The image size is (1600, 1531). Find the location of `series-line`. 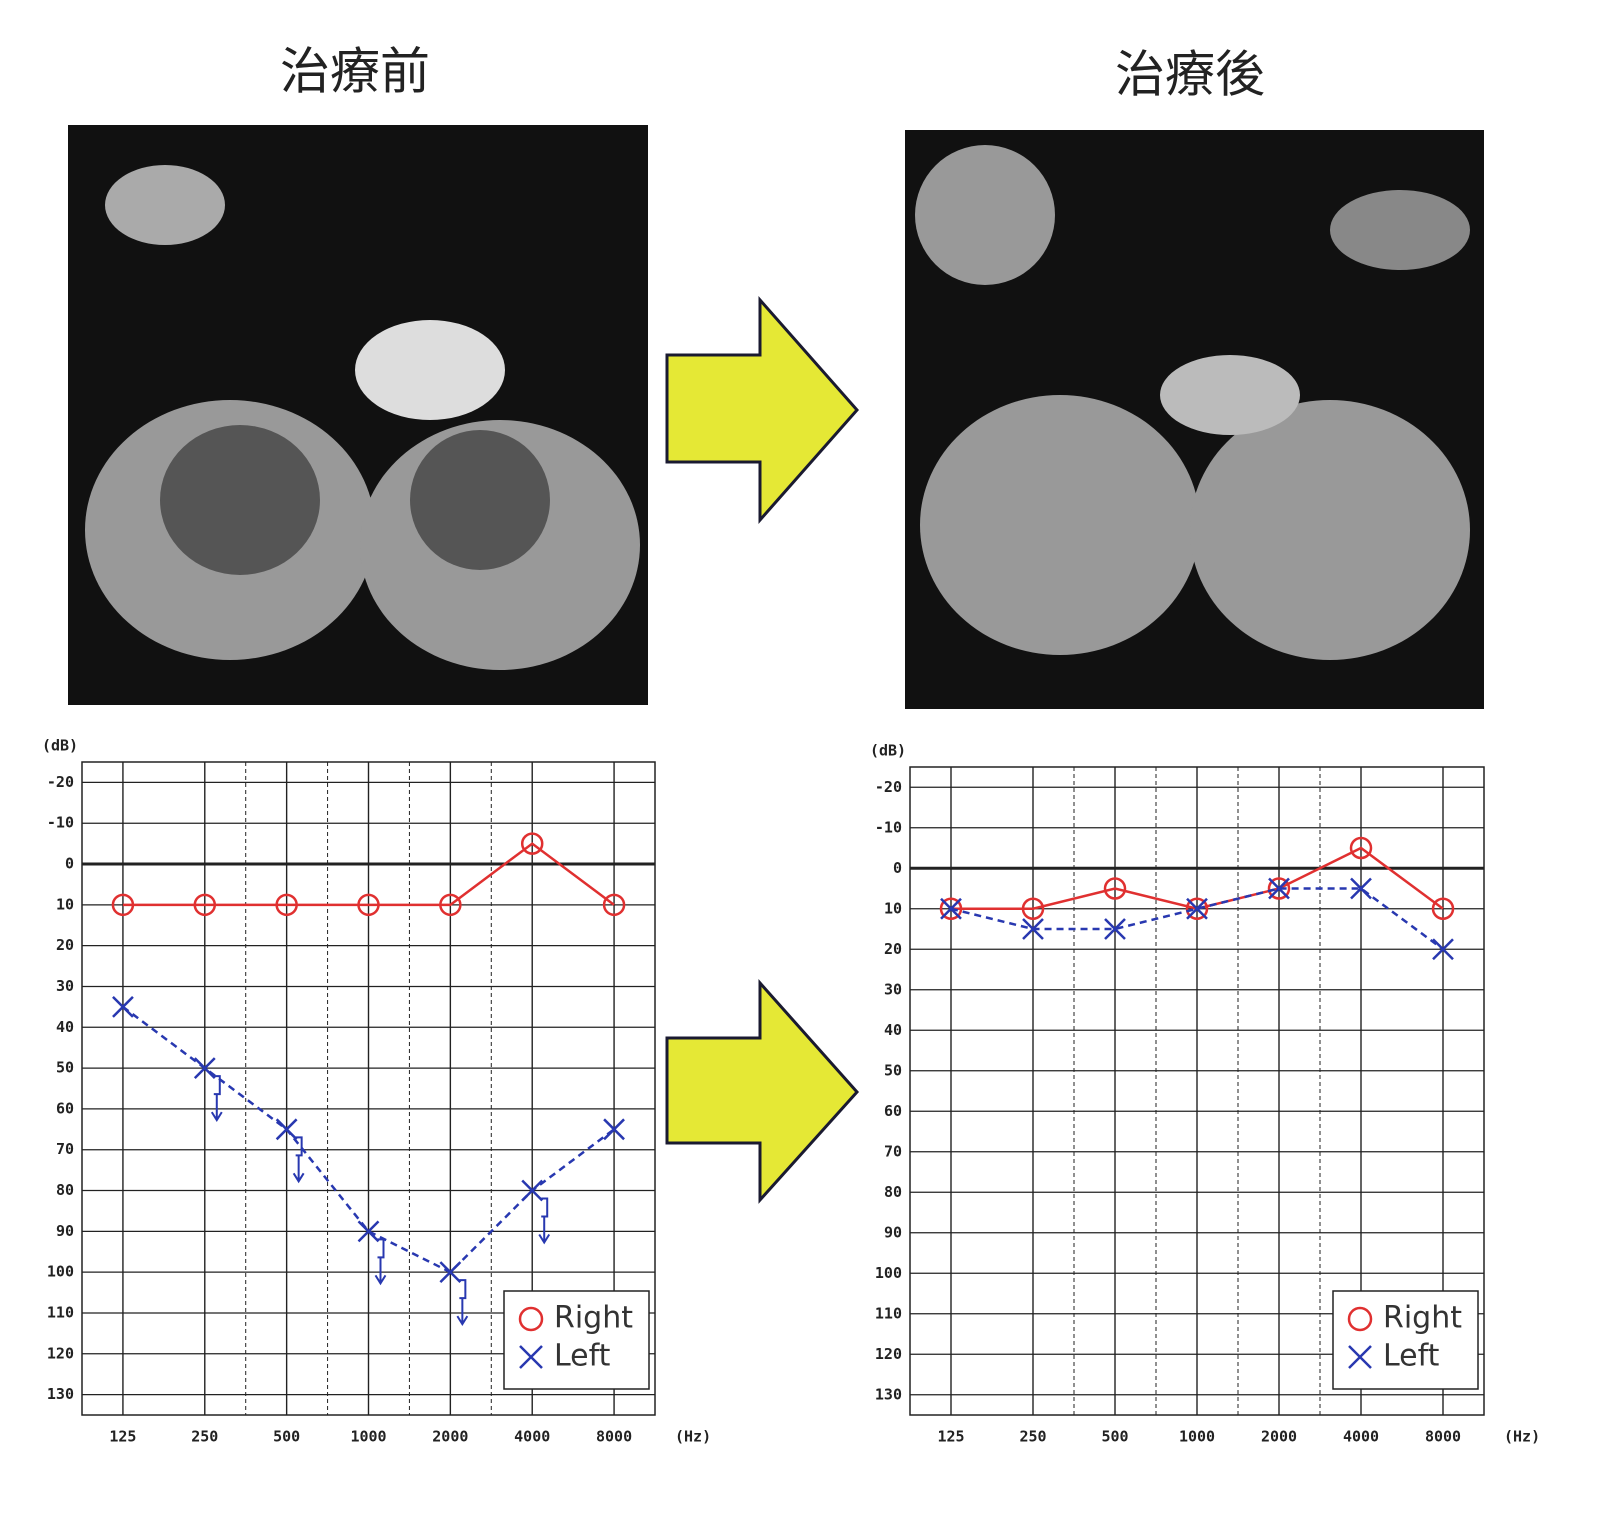

series-line is located at coordinates (368, 874).